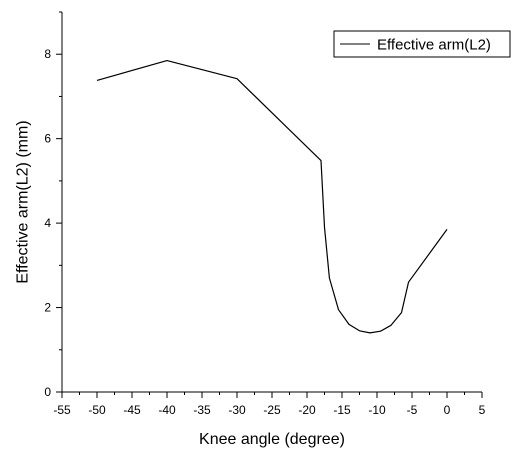 The image size is (522, 456). Describe the element at coordinates (307, 410) in the screenshot. I see `x-tick-label: -20` at that location.